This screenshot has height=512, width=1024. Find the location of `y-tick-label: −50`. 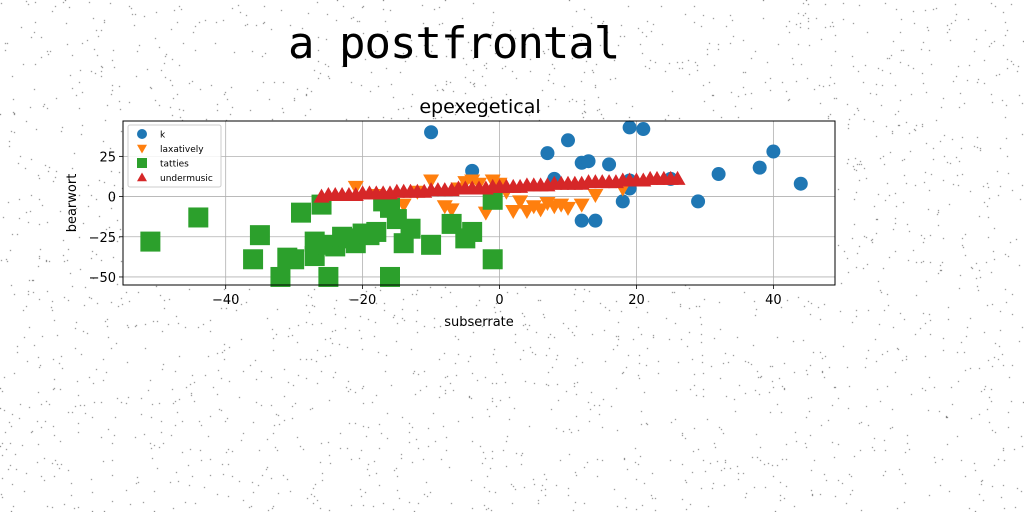

y-tick-label: −50 is located at coordinates (102, 278).